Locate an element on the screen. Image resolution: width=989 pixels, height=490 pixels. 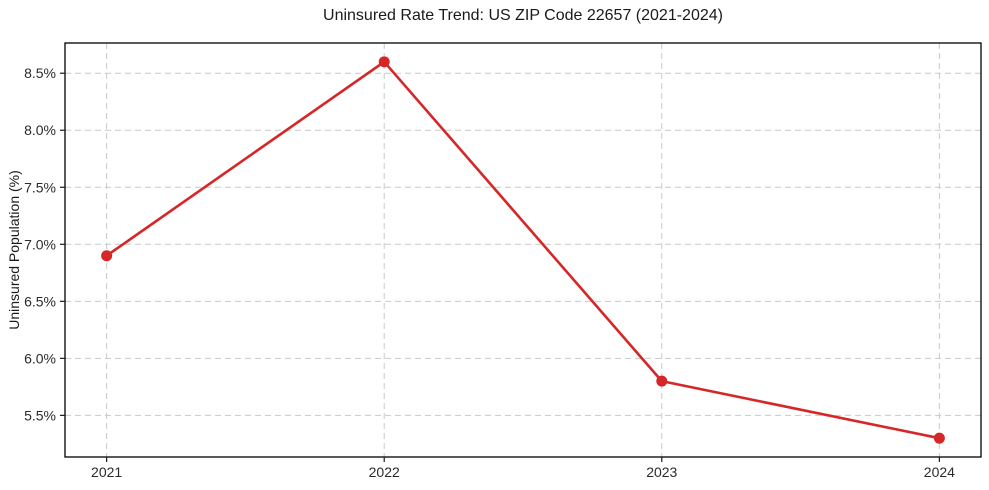
x-tick-label: 2021 is located at coordinates (106, 472).